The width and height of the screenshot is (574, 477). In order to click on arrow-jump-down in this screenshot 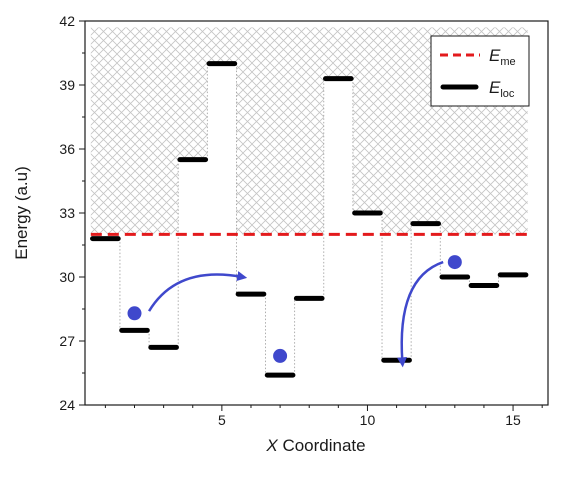, I will do `click(420, 314)`.